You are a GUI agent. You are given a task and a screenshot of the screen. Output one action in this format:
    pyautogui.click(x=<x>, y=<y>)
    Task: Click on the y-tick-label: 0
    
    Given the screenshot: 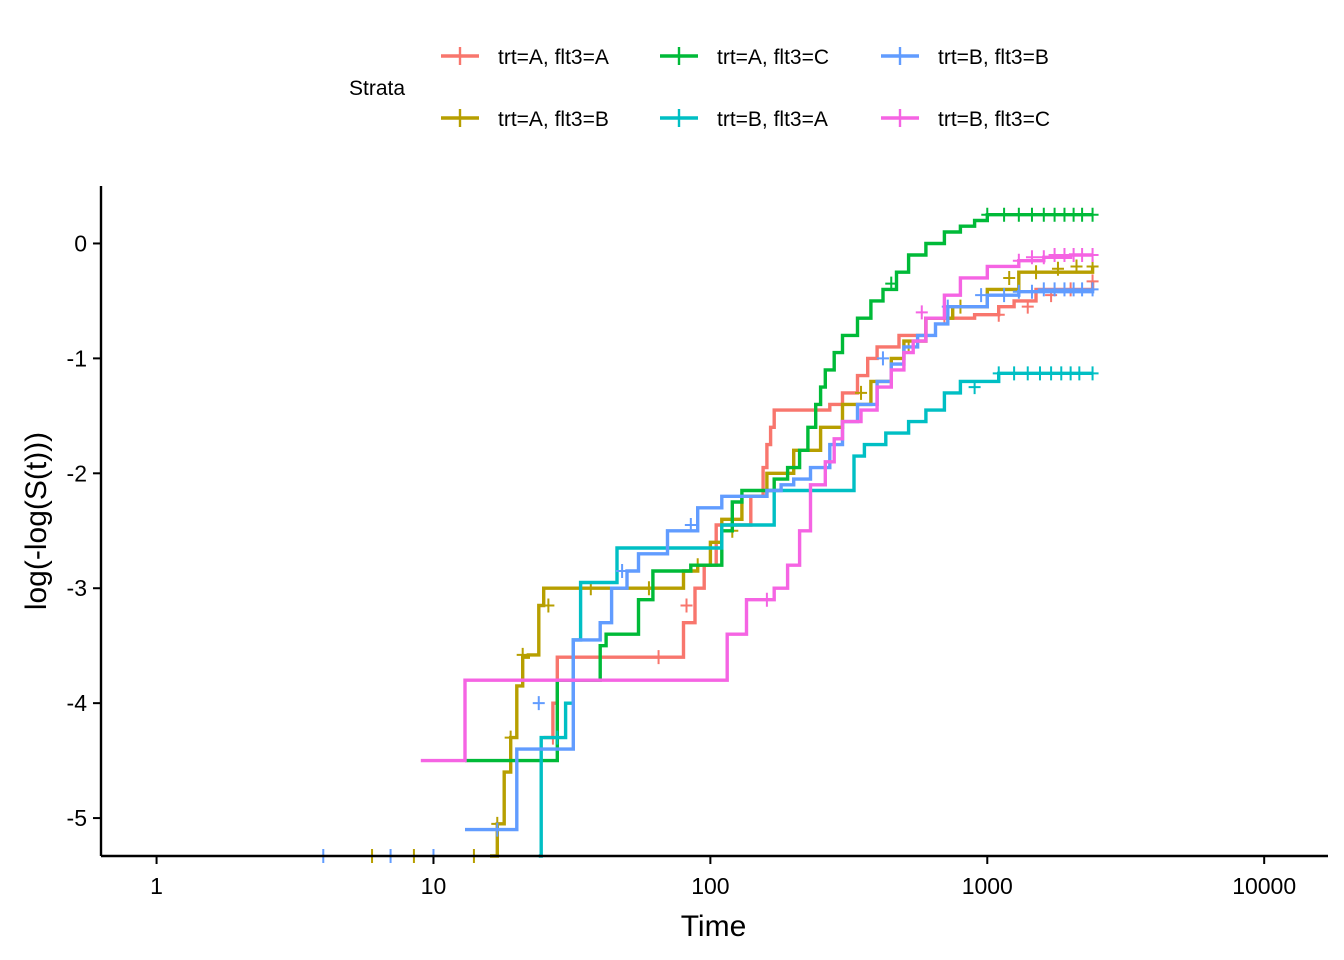 What is the action you would take?
    pyautogui.click(x=80, y=243)
    